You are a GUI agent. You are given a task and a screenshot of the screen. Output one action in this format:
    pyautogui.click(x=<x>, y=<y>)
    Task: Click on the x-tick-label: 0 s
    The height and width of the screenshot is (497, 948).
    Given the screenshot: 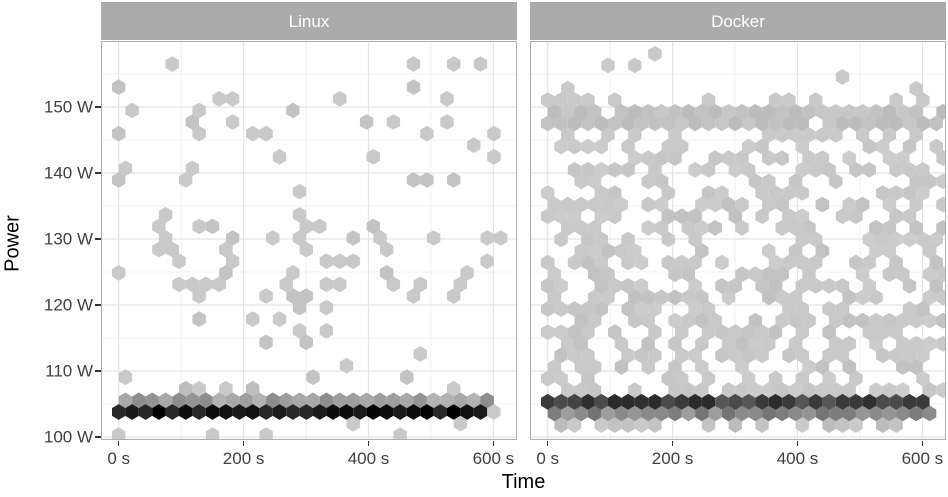 What is the action you would take?
    pyautogui.click(x=119, y=458)
    